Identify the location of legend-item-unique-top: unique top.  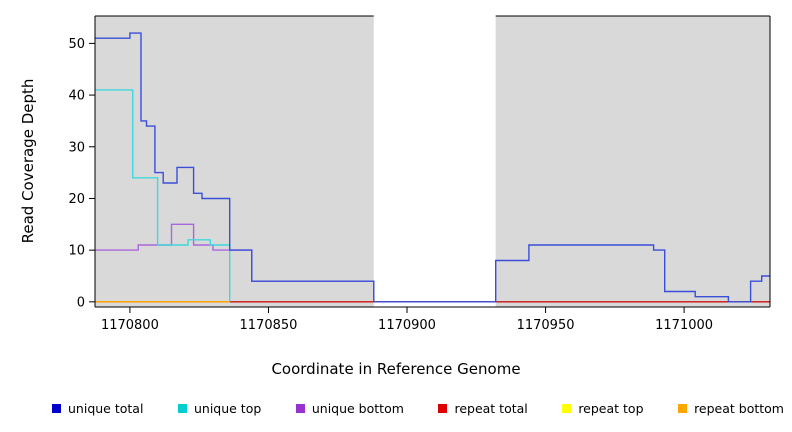
(219, 408).